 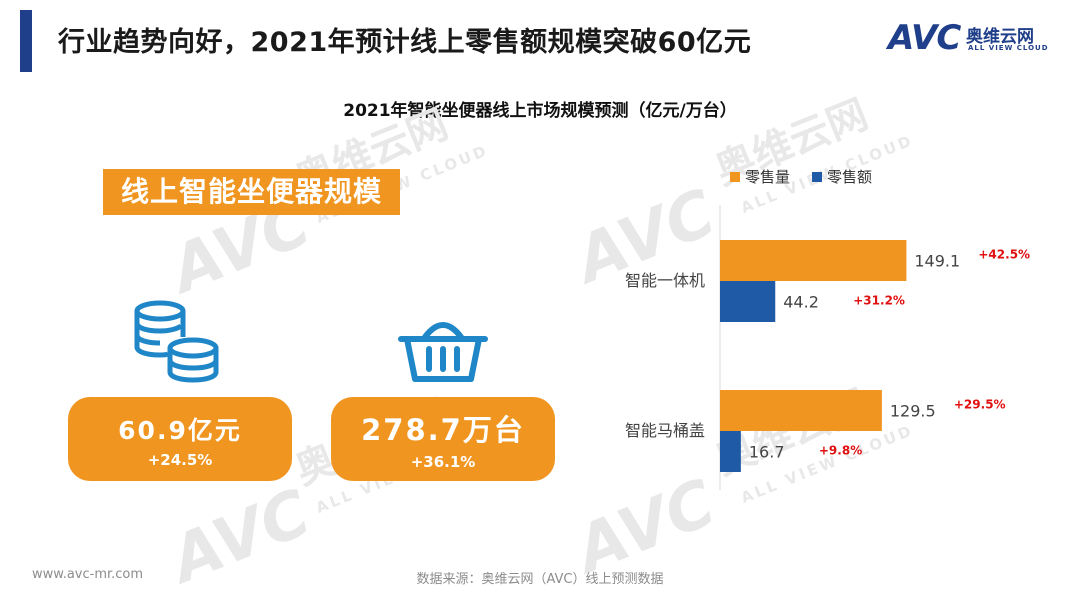 What do you see at coordinates (88, 574) in the screenshot?
I see `website-url: www.avc-mr.com` at bounding box center [88, 574].